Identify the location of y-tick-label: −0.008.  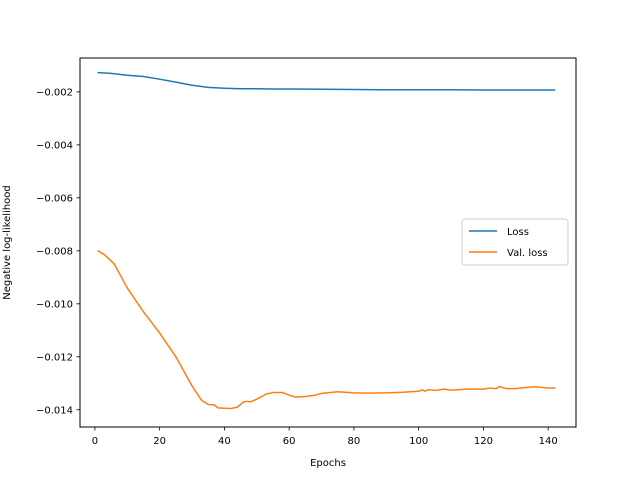
(54, 251).